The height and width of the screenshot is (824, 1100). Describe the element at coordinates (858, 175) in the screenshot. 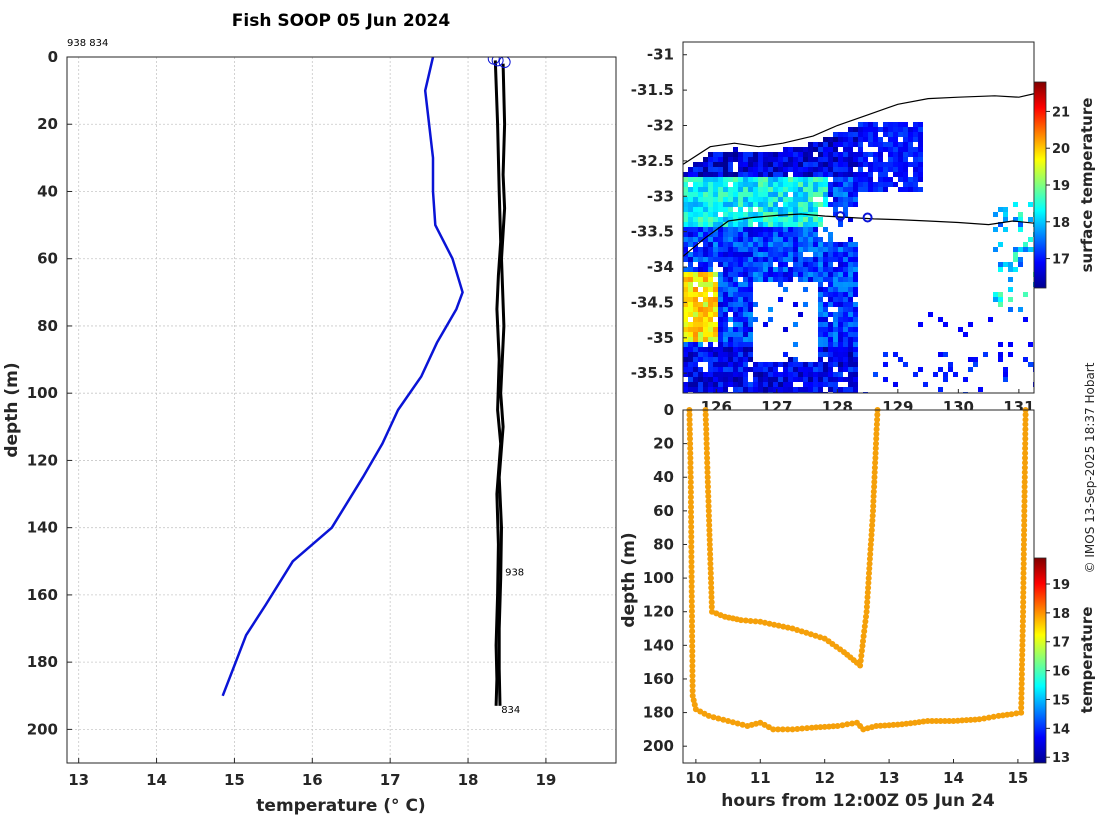

I see `map-lines` at that location.